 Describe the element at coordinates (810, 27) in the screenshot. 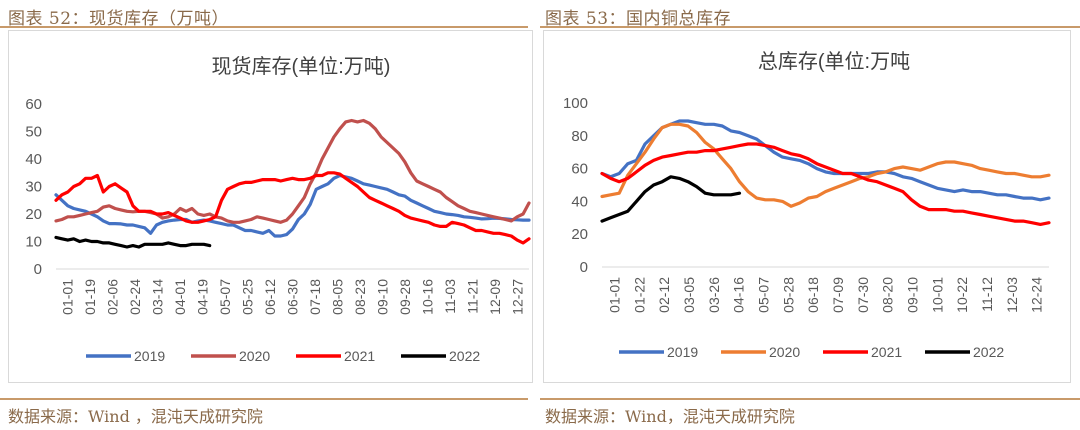

I see `right-caption-rule` at that location.